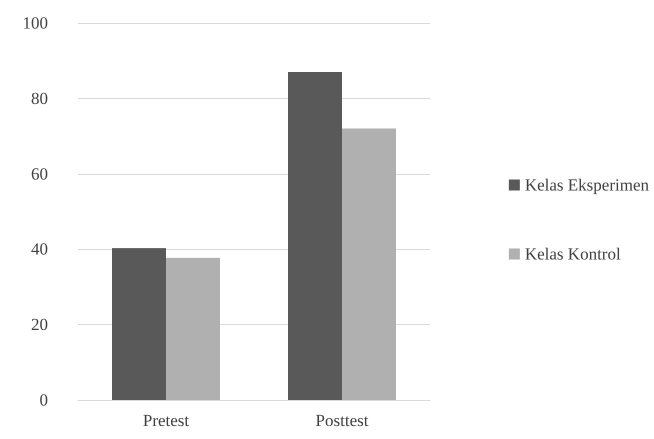 Image resolution: width=654 pixels, height=439 pixels. What do you see at coordinates (39, 174) in the screenshot?
I see `y-tick-label: 60` at bounding box center [39, 174].